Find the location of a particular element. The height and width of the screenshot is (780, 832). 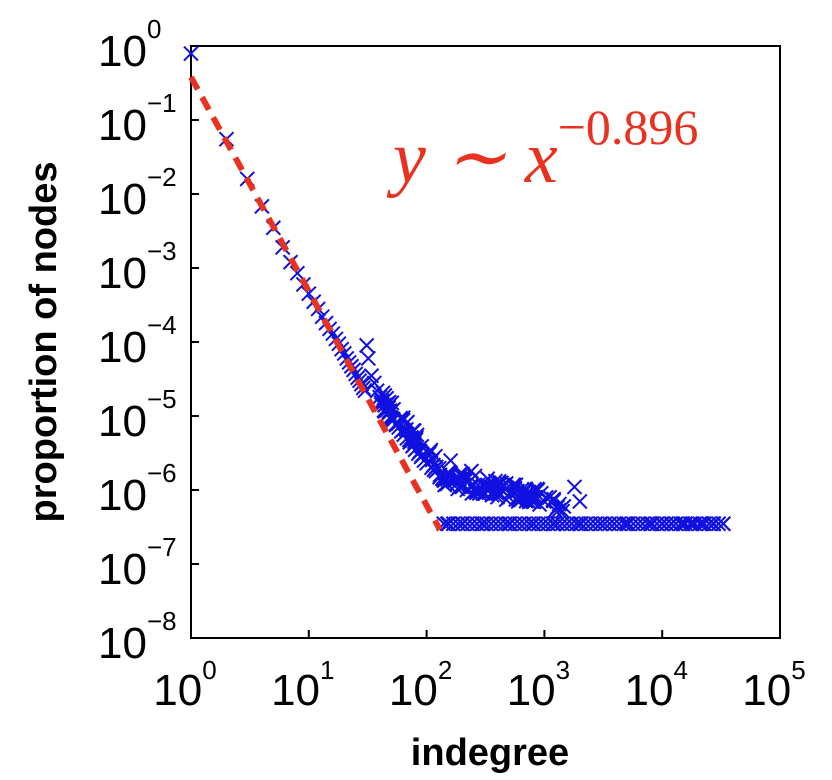

x-tick-label: 10⁰ is located at coordinates (184, 685).